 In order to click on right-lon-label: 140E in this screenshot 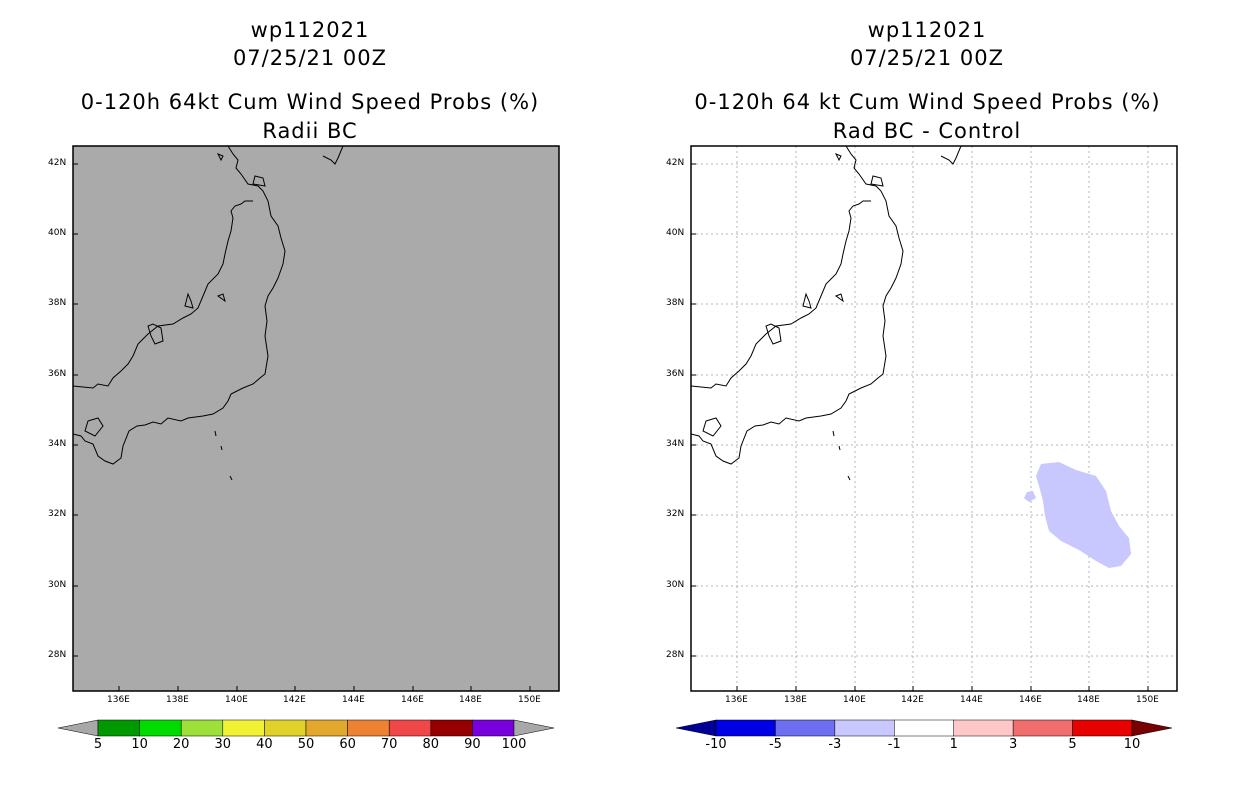, I will do `click(854, 700)`.